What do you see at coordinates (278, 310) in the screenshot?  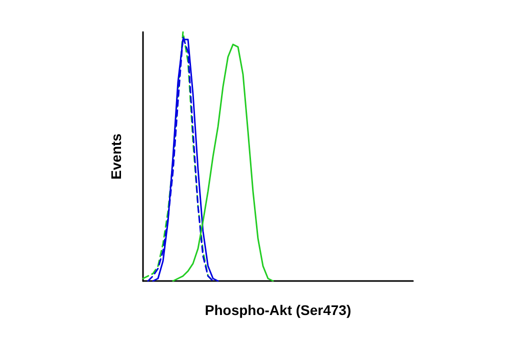 I see `x-axis-title: Phospho-Akt (Ser473)` at bounding box center [278, 310].